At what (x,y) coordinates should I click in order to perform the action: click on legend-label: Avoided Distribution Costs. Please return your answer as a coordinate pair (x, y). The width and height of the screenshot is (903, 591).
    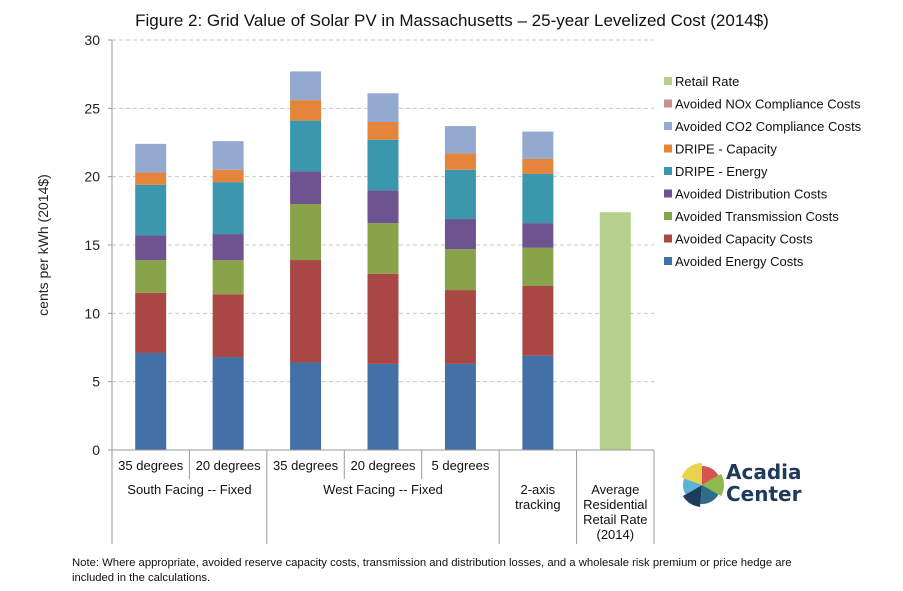
    Looking at the image, I should click on (751, 194).